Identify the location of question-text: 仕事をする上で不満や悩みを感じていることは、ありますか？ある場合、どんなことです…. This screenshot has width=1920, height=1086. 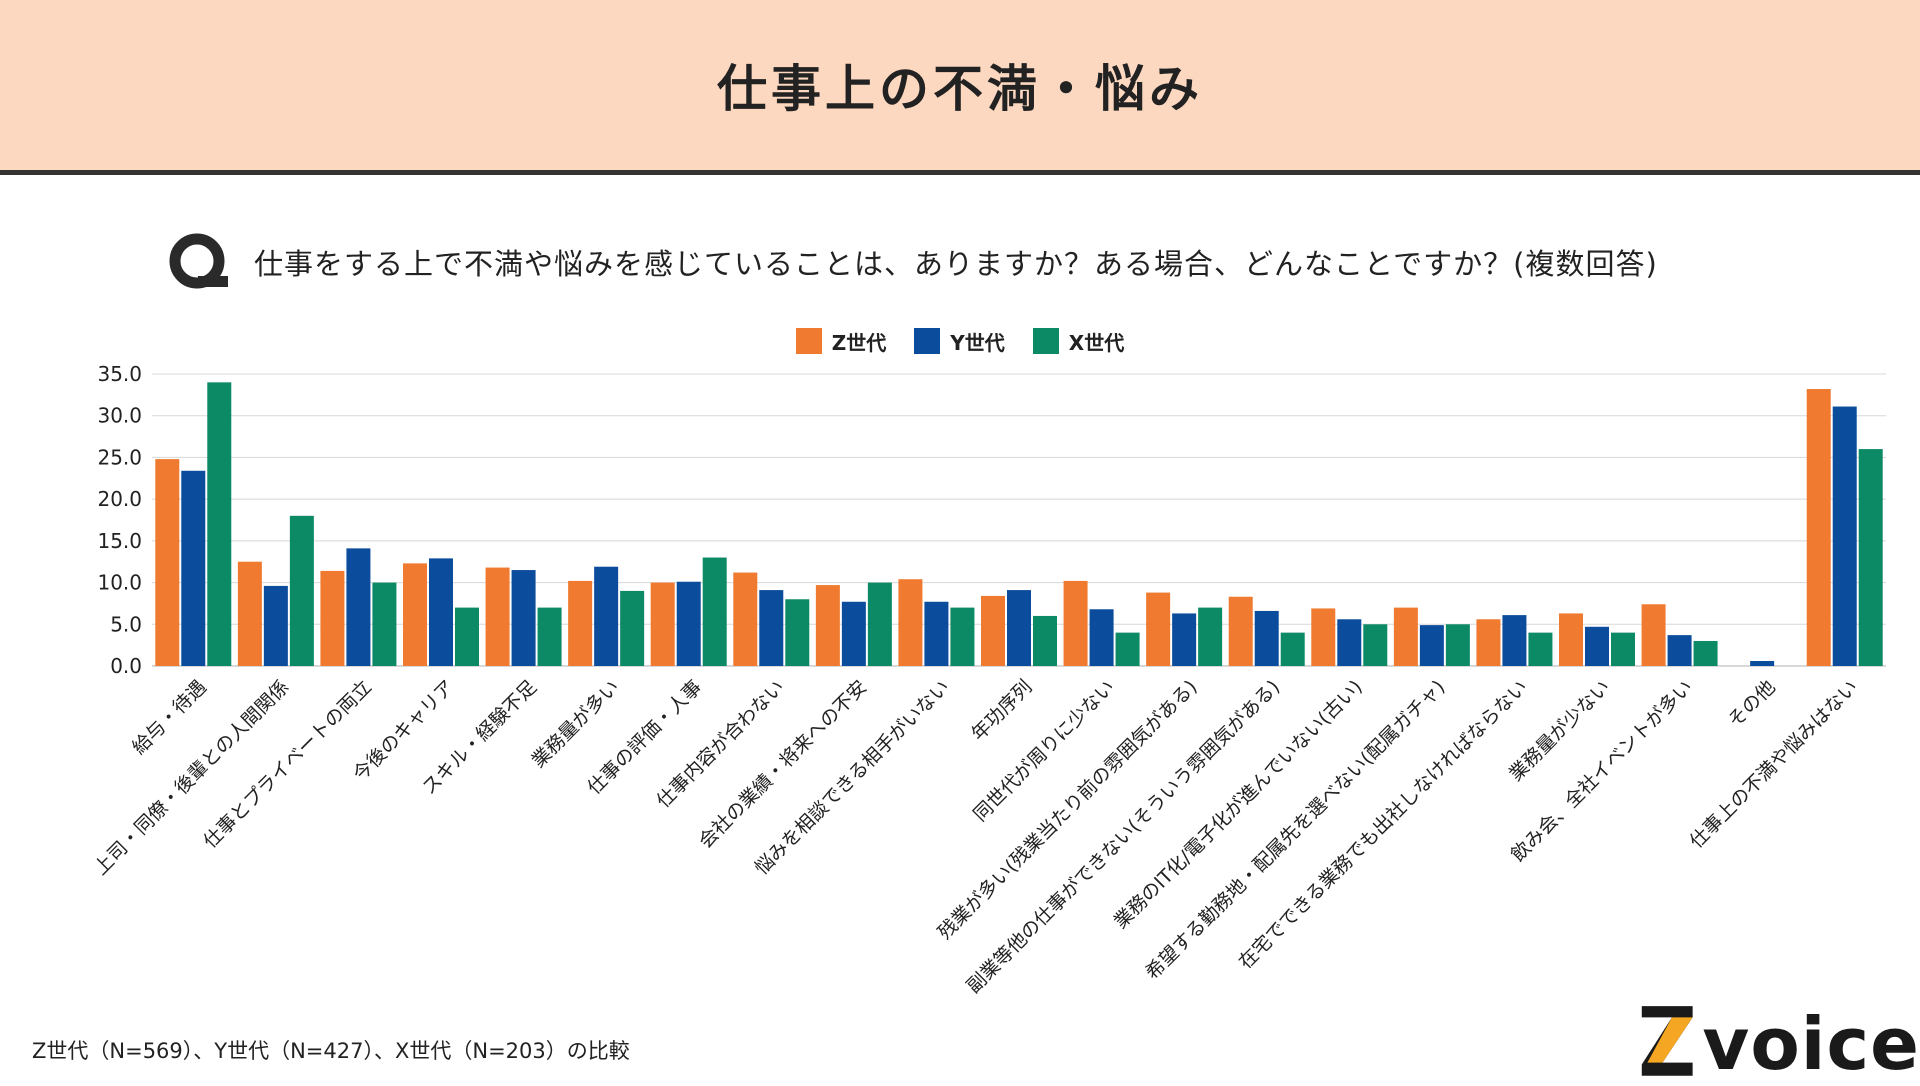
(956, 264).